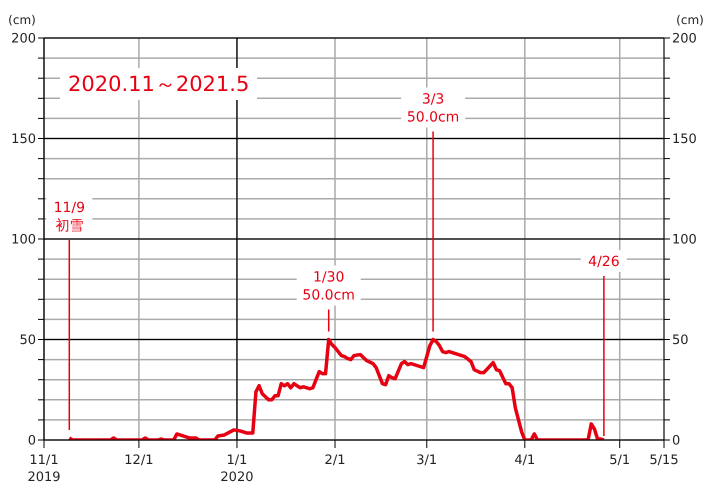  What do you see at coordinates (604, 262) in the screenshot?
I see `annotation: 4/26` at bounding box center [604, 262].